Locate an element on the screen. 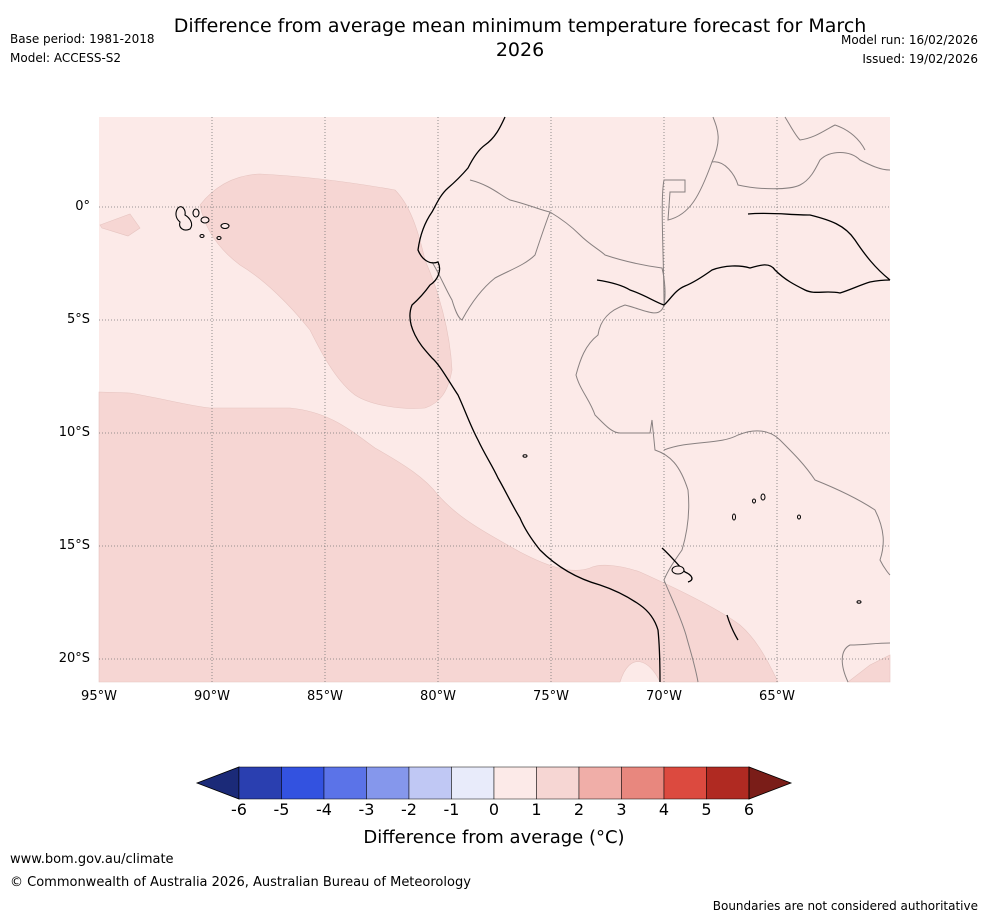 The image size is (988, 919). lon-label-75w: 75°W is located at coordinates (551, 696).